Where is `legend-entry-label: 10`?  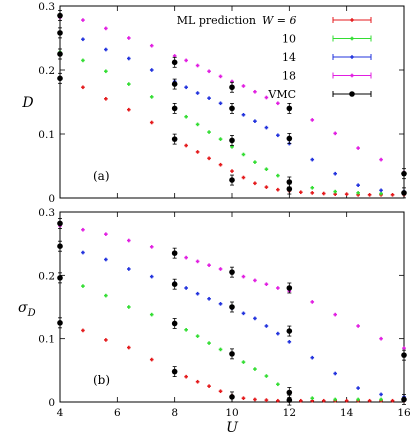
legend-entry-label: 10 is located at coordinates (289, 39).